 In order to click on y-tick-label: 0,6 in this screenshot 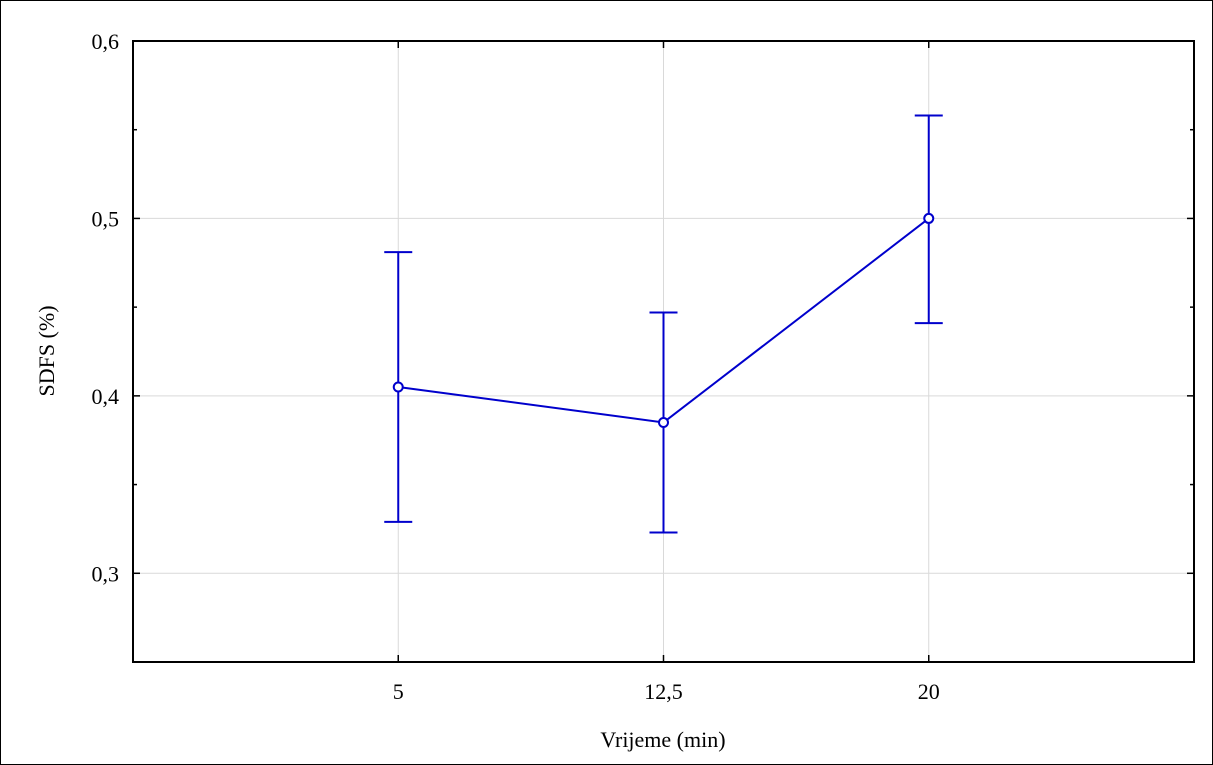, I will do `click(106, 41)`.